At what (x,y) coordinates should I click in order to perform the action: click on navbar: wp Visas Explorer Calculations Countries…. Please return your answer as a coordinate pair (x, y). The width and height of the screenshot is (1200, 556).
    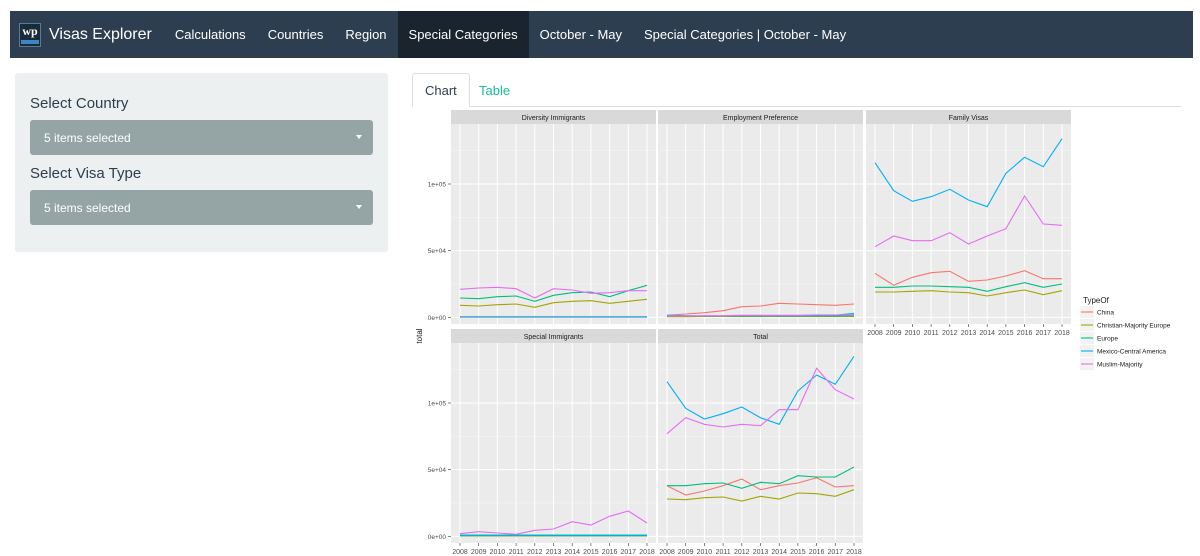
    Looking at the image, I should click on (601, 34).